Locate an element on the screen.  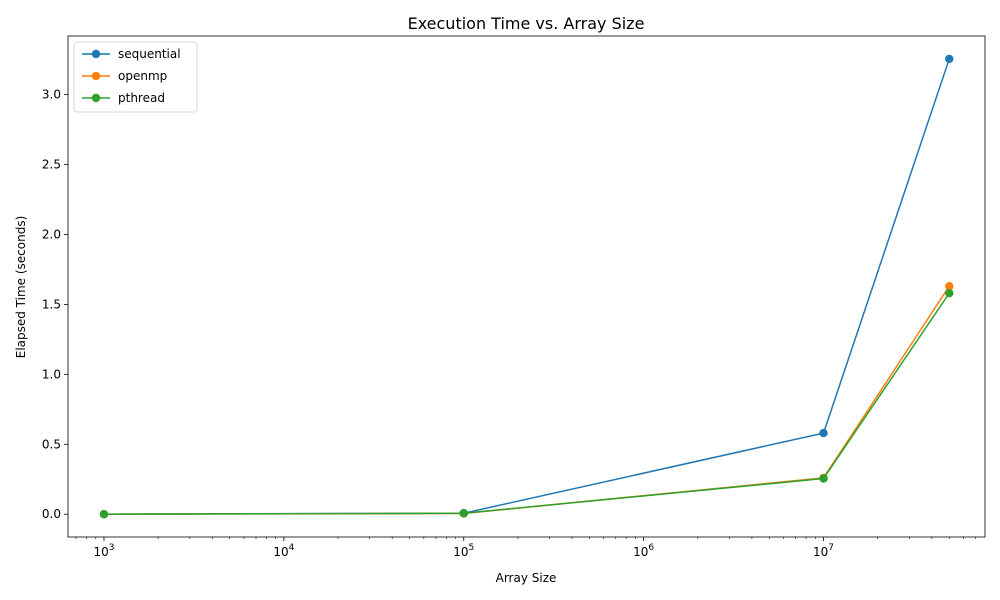
x-tick-label: 10⁵ is located at coordinates (463, 551).